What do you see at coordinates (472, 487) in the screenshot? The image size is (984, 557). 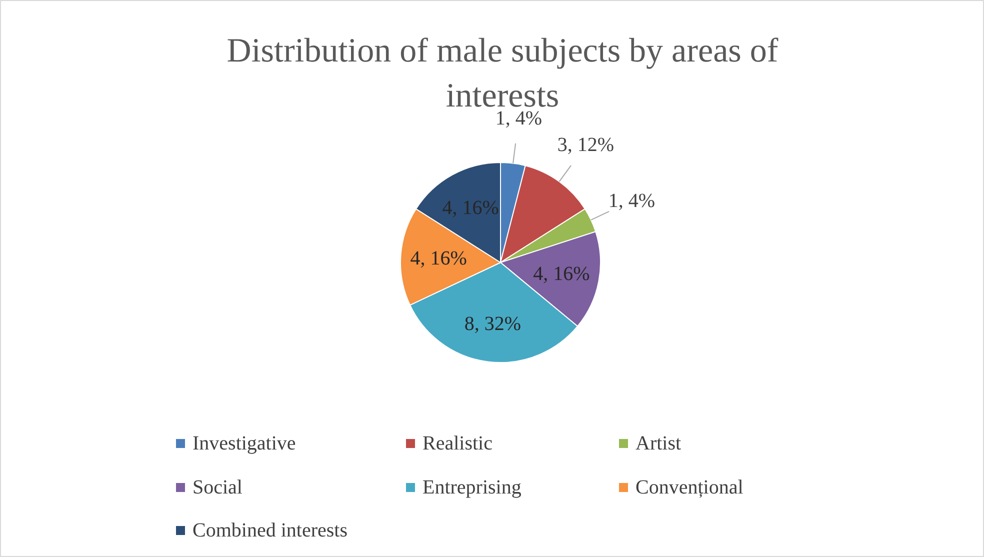 I see `legend-label: Entreprising` at bounding box center [472, 487].